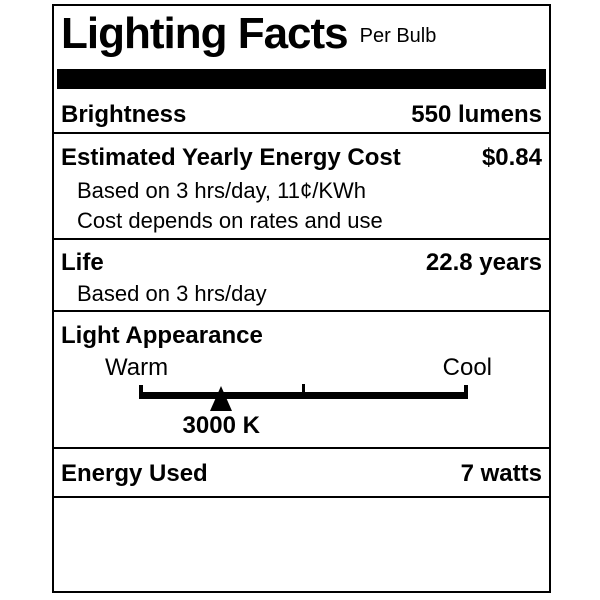  I want to click on scale-bar, so click(303, 395).